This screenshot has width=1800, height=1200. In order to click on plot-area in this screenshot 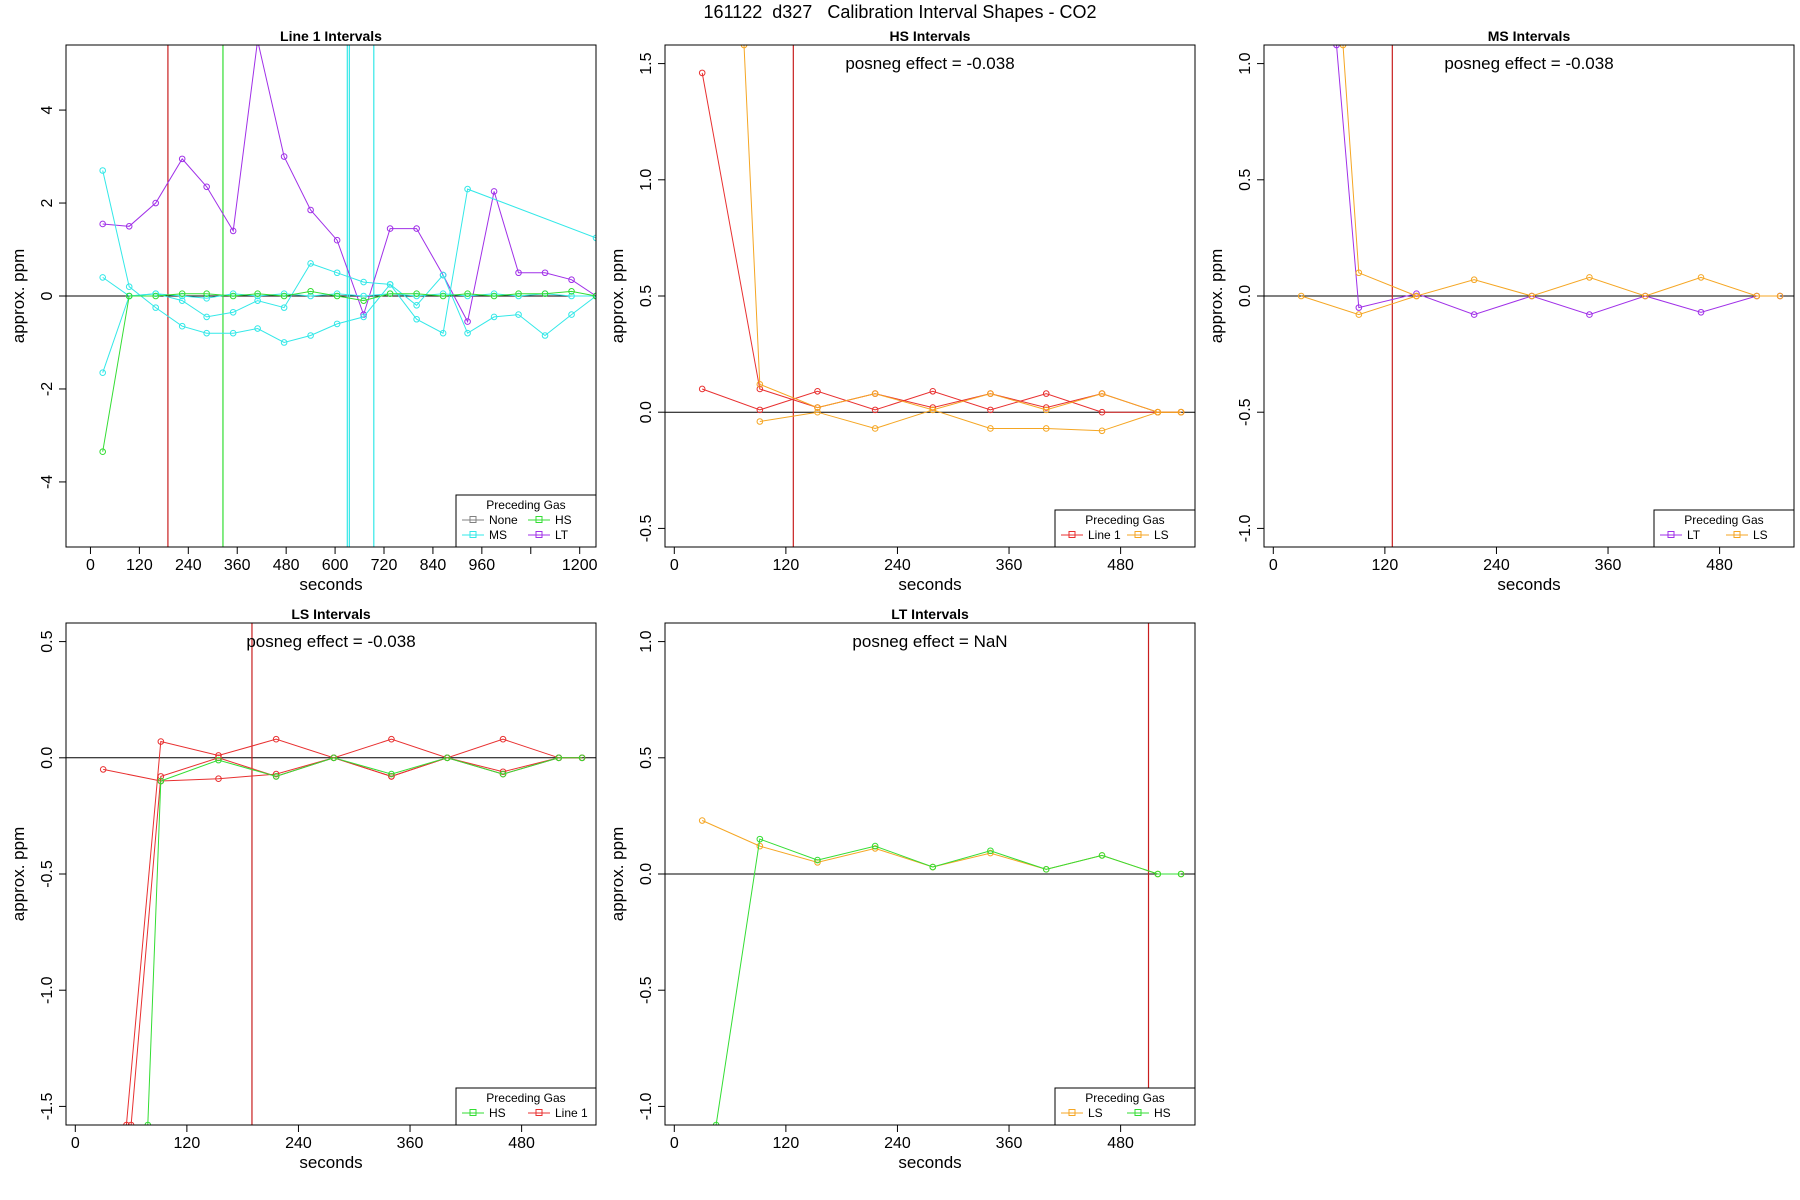, I will do `click(930, 296)`.